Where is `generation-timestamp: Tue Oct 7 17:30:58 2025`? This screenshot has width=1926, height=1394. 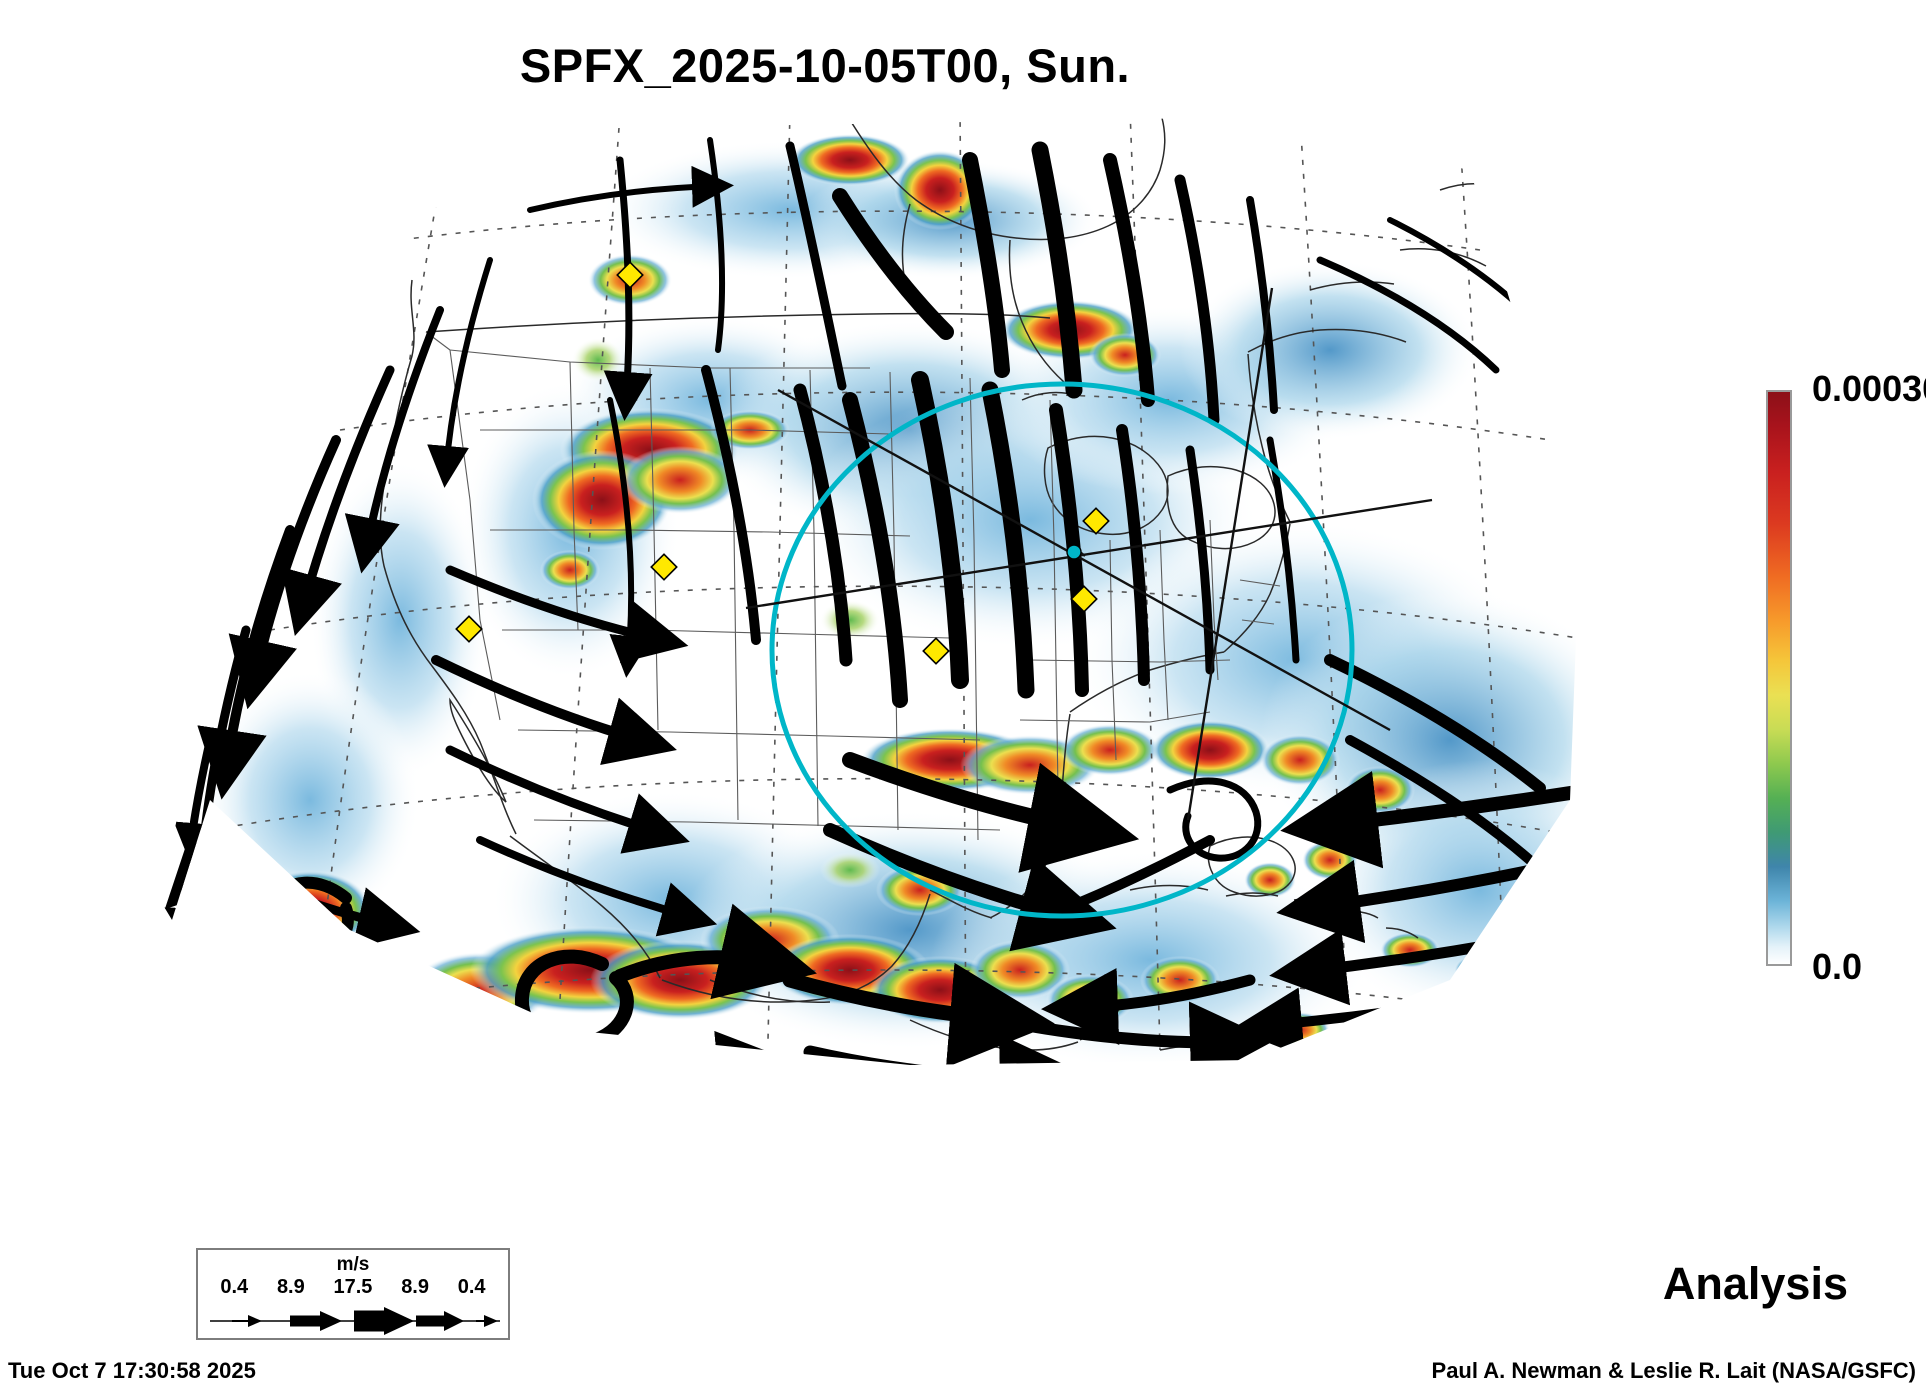 generation-timestamp: Tue Oct 7 17:30:58 2025 is located at coordinates (132, 1370).